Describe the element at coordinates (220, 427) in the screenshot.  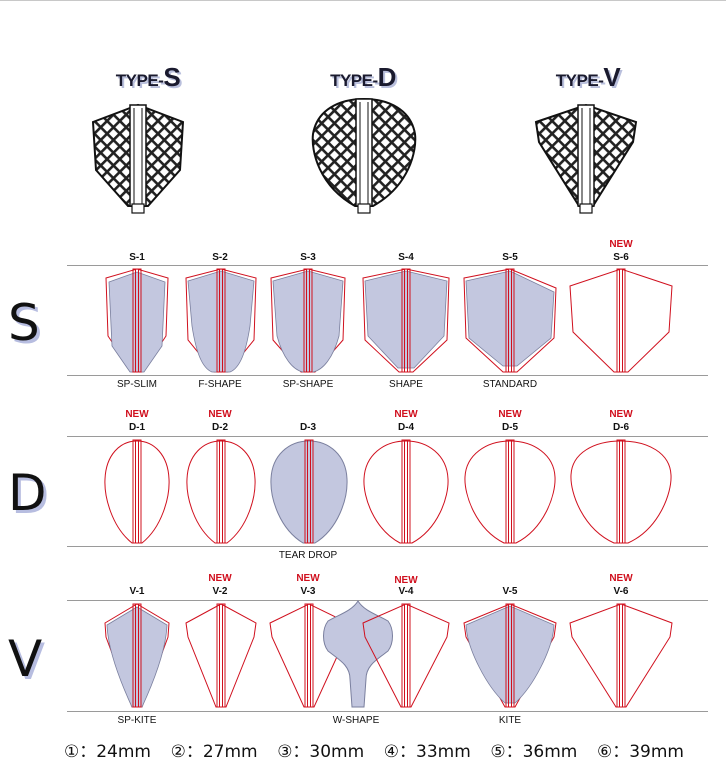
I see `flight-code: D-2` at that location.